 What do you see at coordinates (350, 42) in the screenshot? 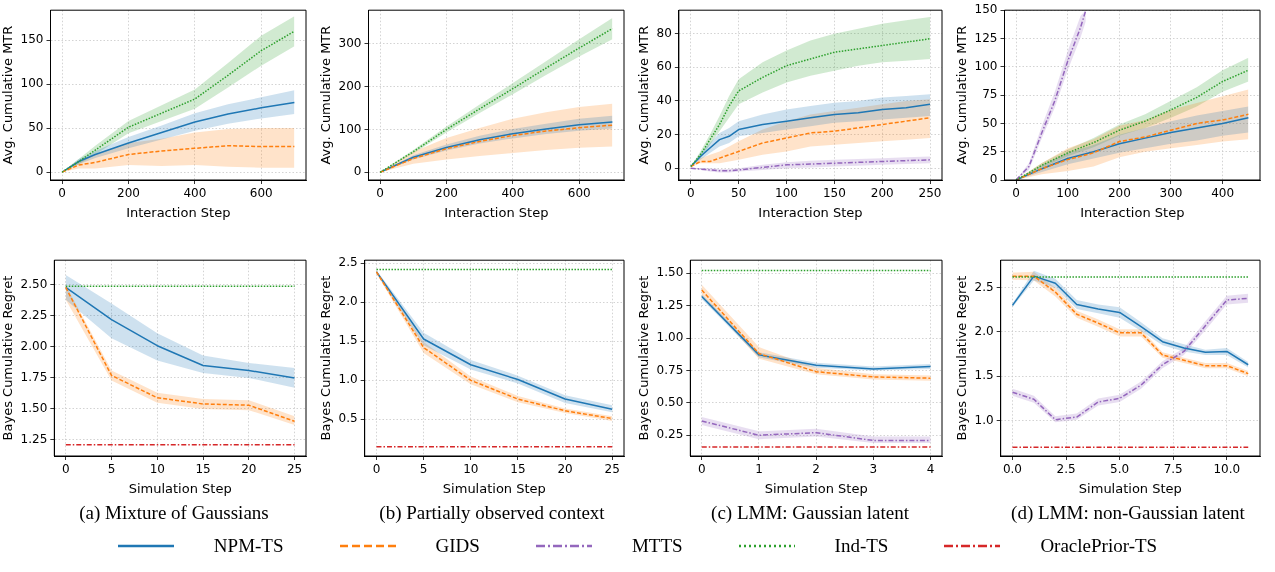
I see `y-tick-label: 300` at bounding box center [350, 42].